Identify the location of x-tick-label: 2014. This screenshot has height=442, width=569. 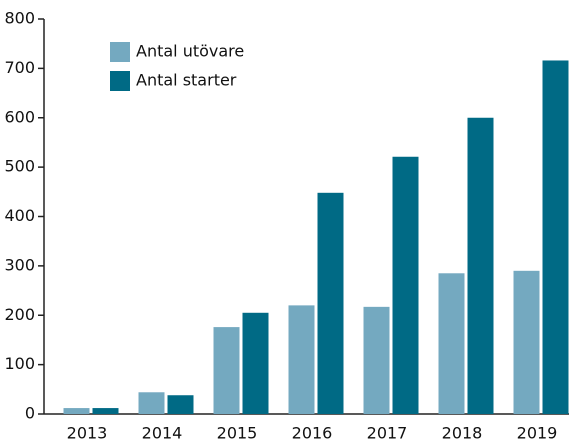
(162, 433).